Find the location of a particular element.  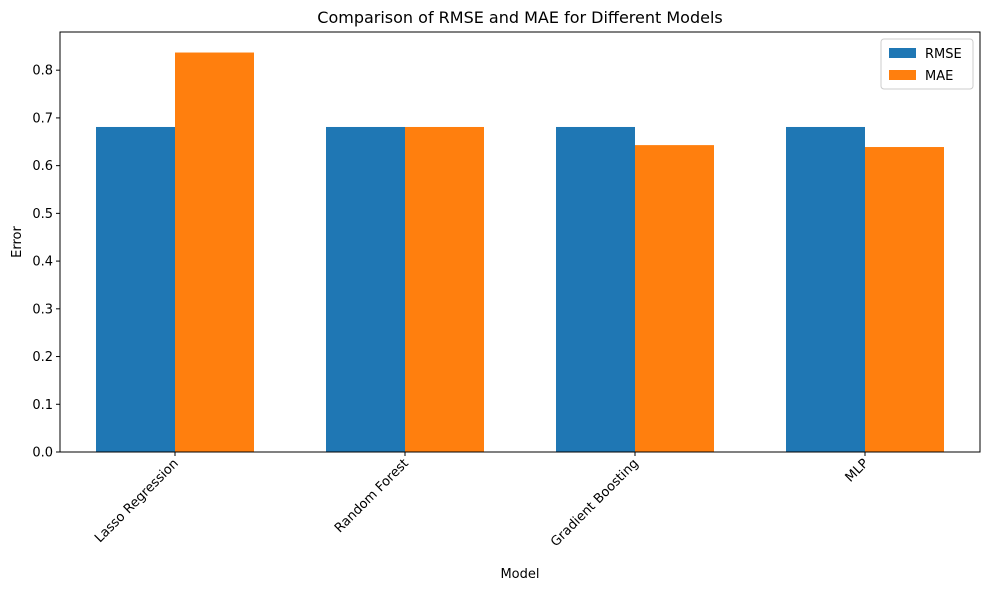

legend-swatch-rmse is located at coordinates (902, 53).